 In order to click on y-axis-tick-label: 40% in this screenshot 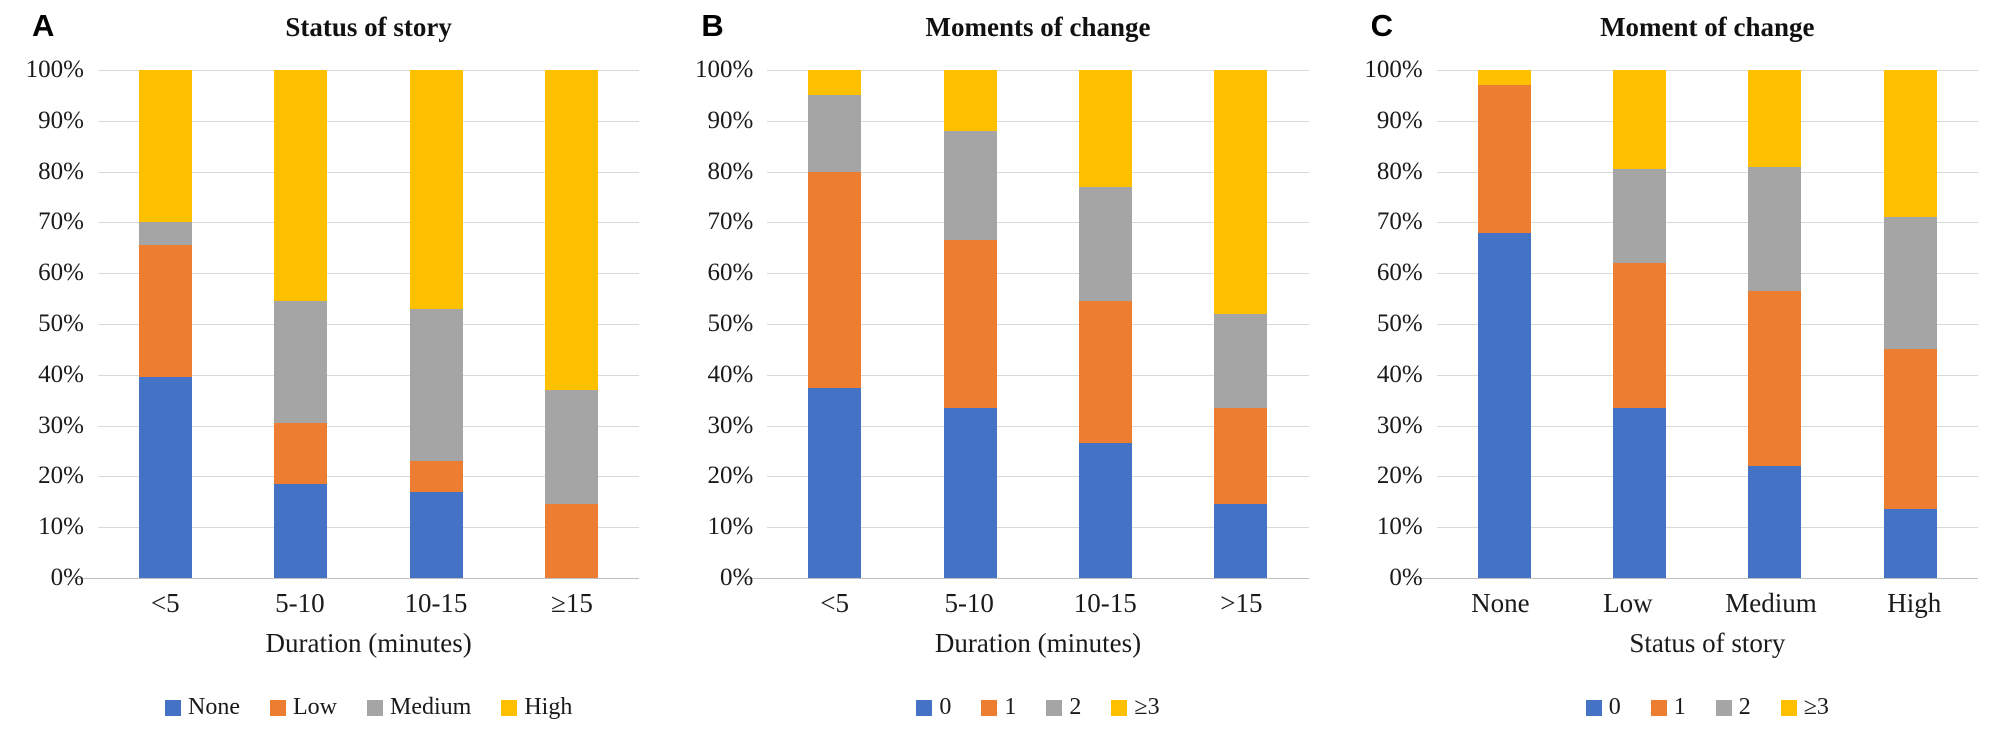, I will do `click(61, 374)`.